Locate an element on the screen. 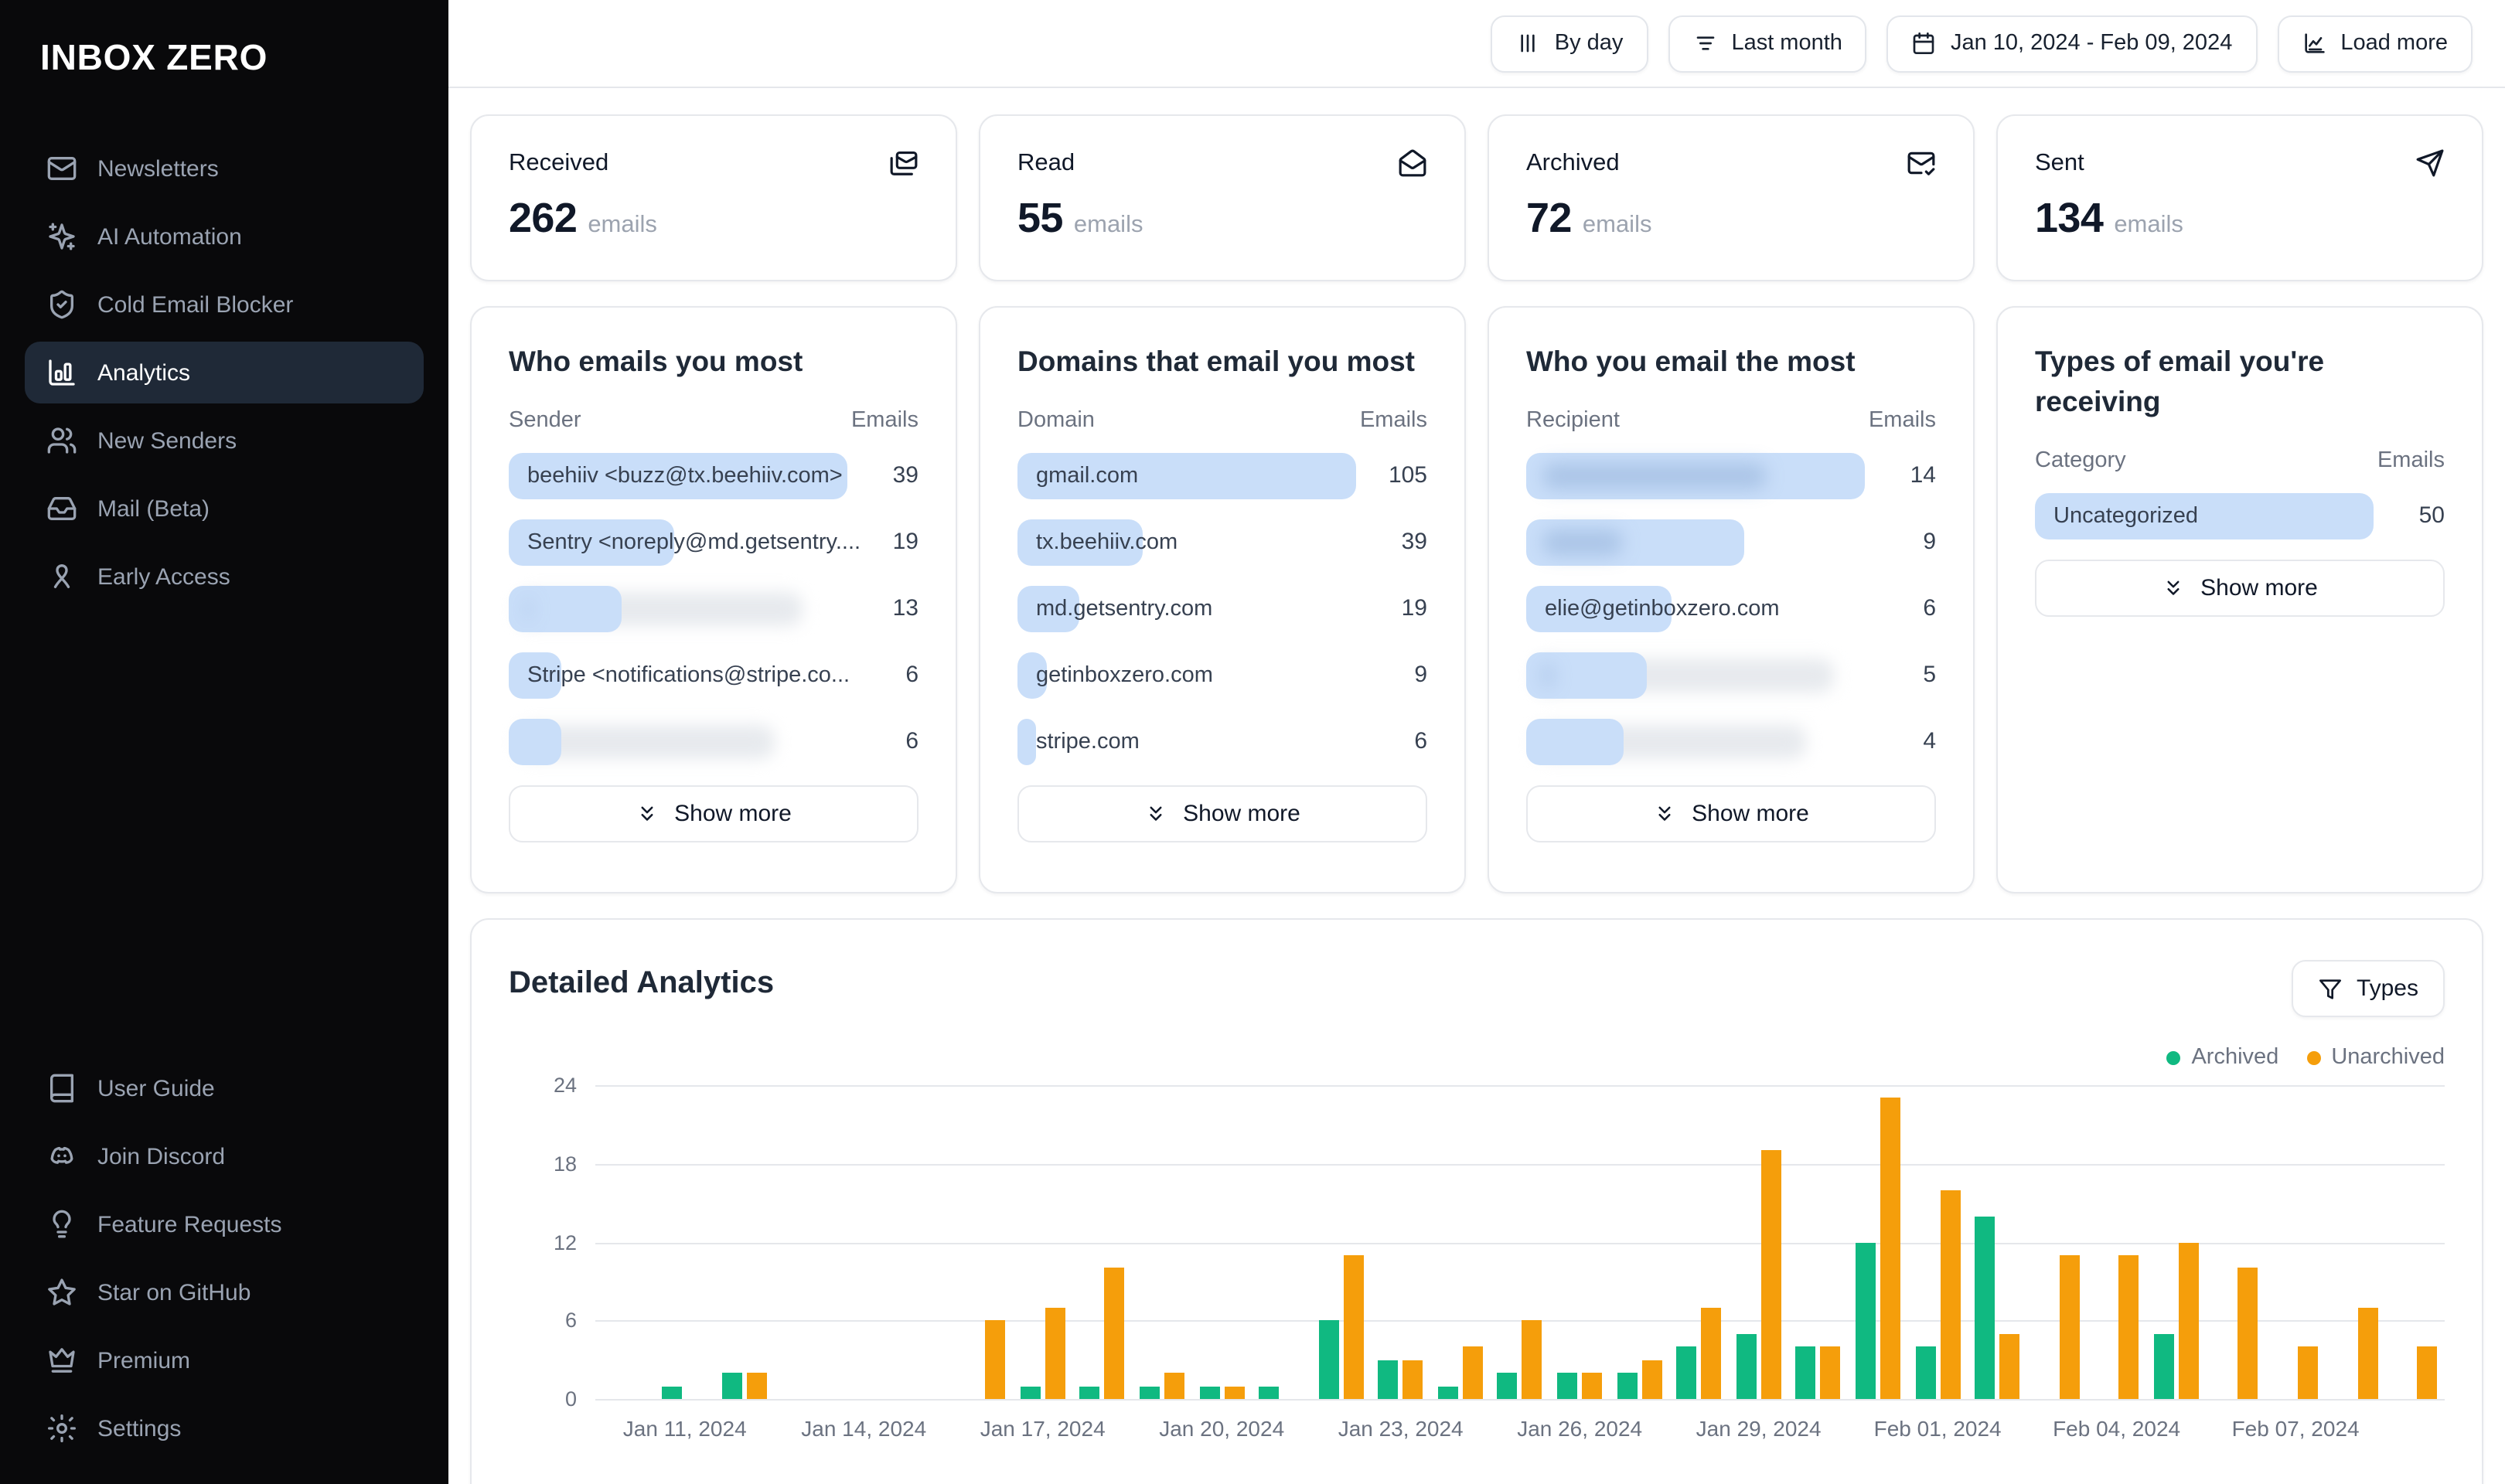 The image size is (2505, 1484). row-value: 14 is located at coordinates (1923, 475).